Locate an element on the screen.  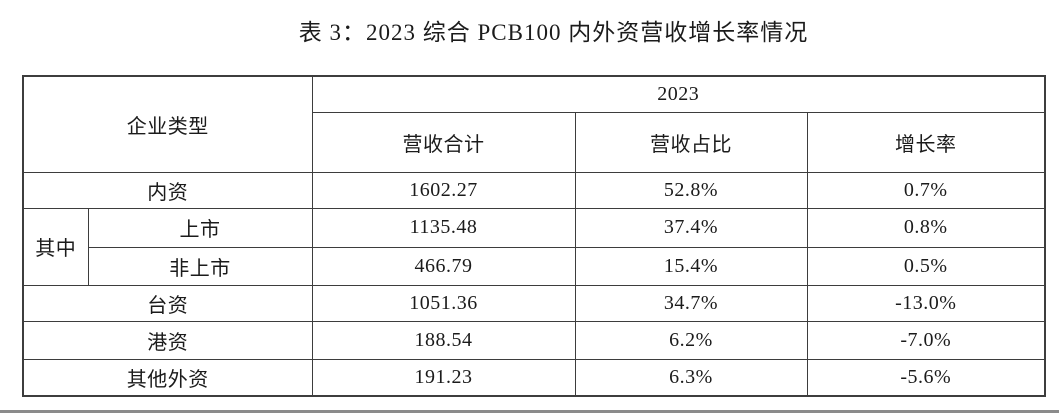
table-row-domestic: 内资 1602.27 52.8% 0.7% is located at coordinates (534, 190).